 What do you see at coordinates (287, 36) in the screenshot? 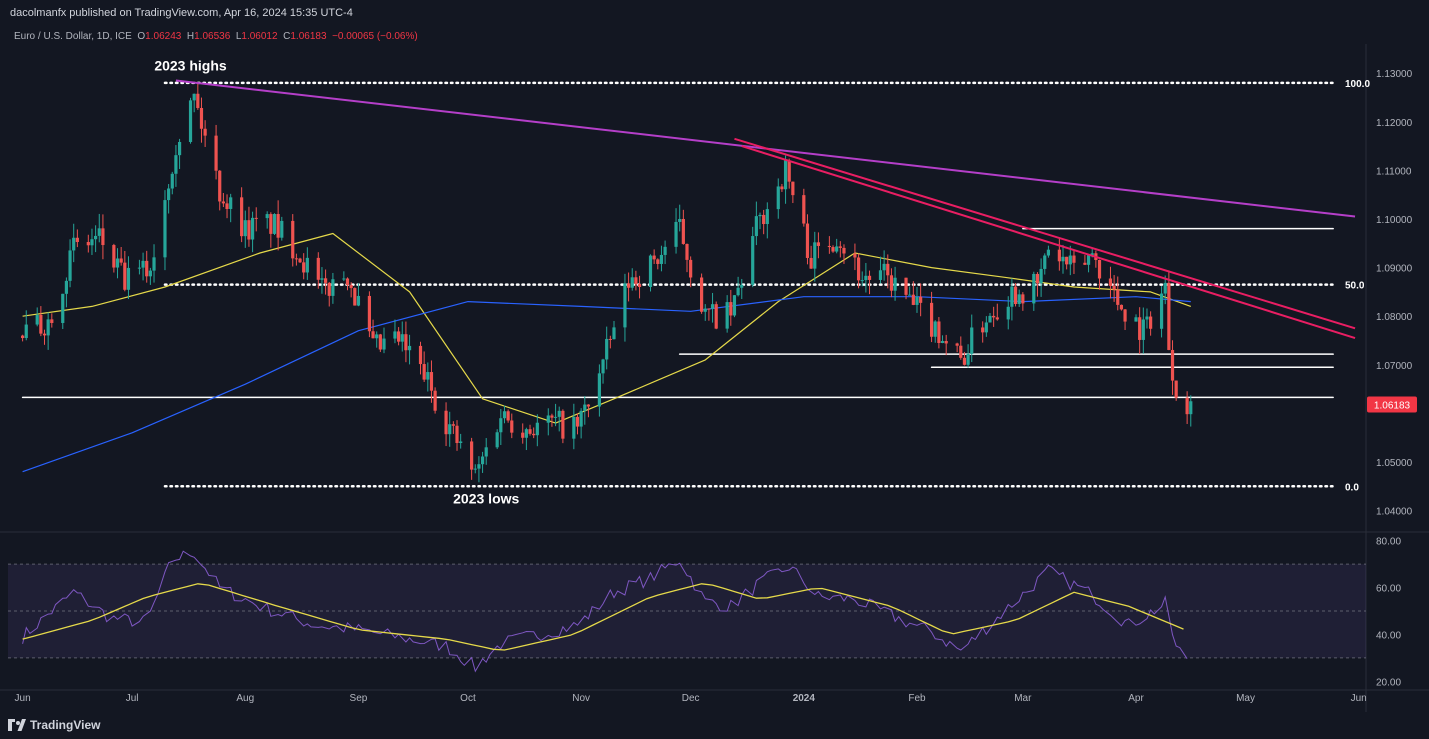
I see `close-label: C` at bounding box center [287, 36].